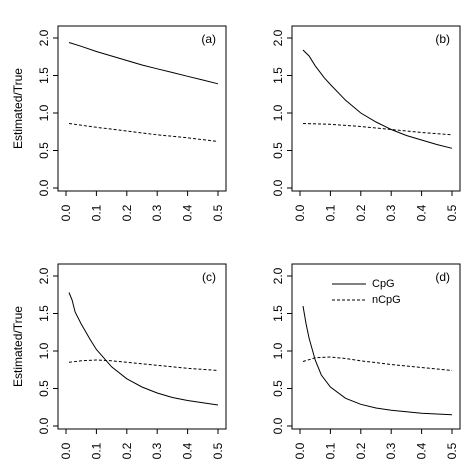 The width and height of the screenshot is (474, 474). I want to click on legend-label: CpG, so click(383, 284).